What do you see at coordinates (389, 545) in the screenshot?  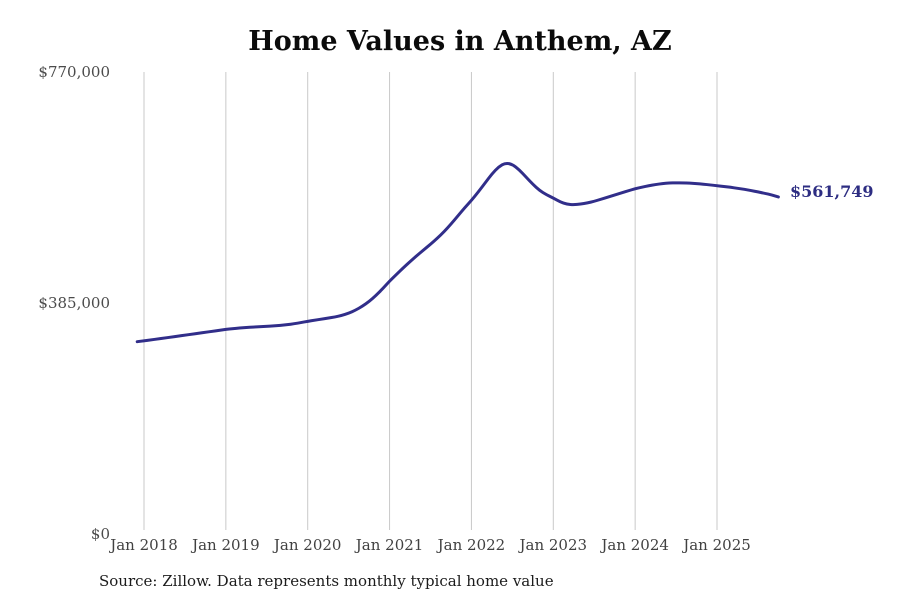 I see `x-tick-label: Jan 2021` at bounding box center [389, 545].